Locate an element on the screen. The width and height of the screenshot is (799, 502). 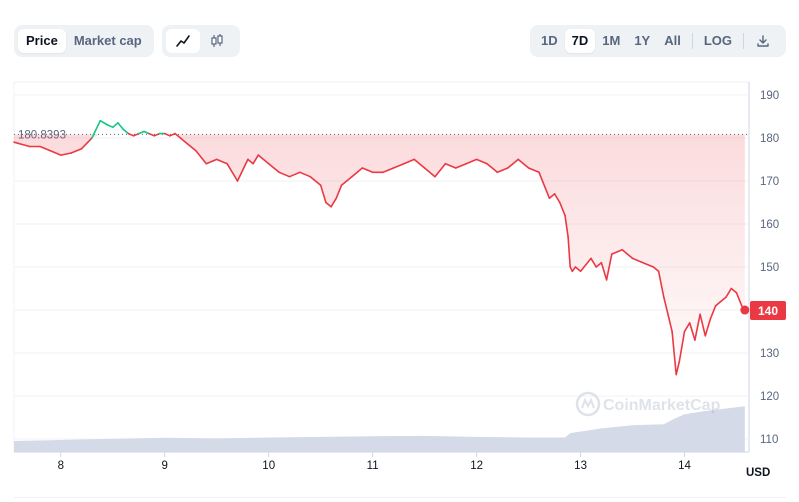
y-tick-label: 170 is located at coordinates (769, 182).